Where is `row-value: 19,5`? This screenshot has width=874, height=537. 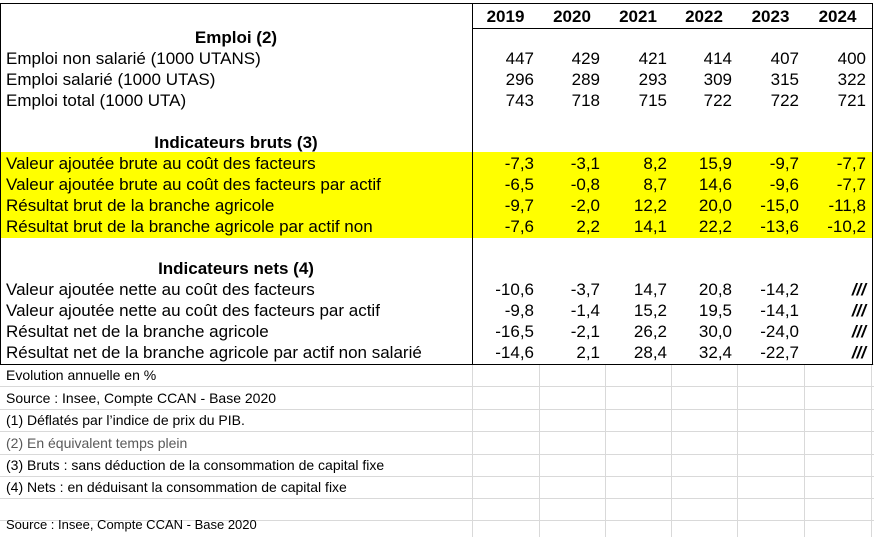
row-value: 19,5 is located at coordinates (715, 310).